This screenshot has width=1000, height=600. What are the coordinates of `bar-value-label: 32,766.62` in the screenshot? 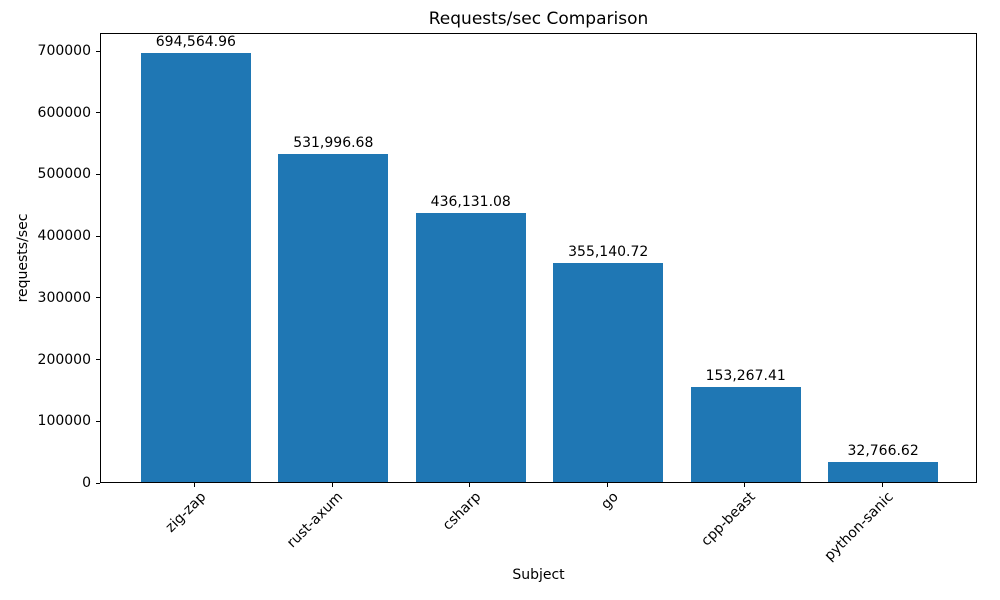 It's located at (883, 450).